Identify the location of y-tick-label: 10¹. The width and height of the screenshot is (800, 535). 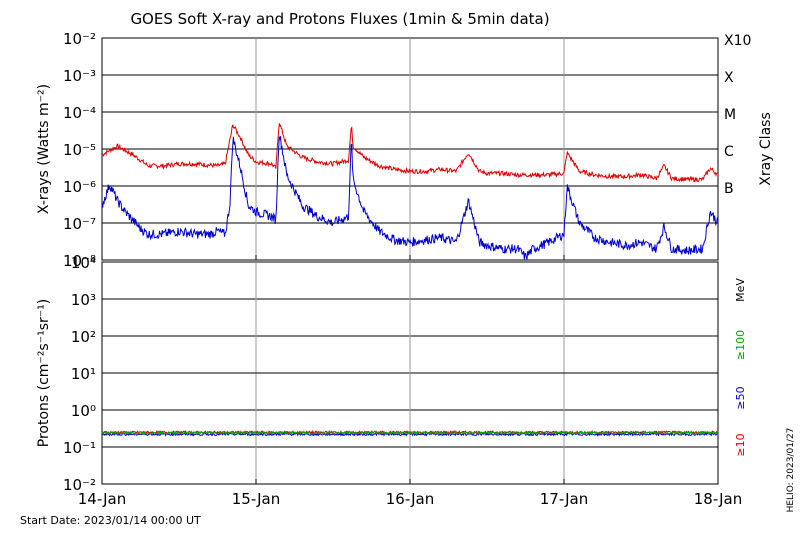
(83, 374).